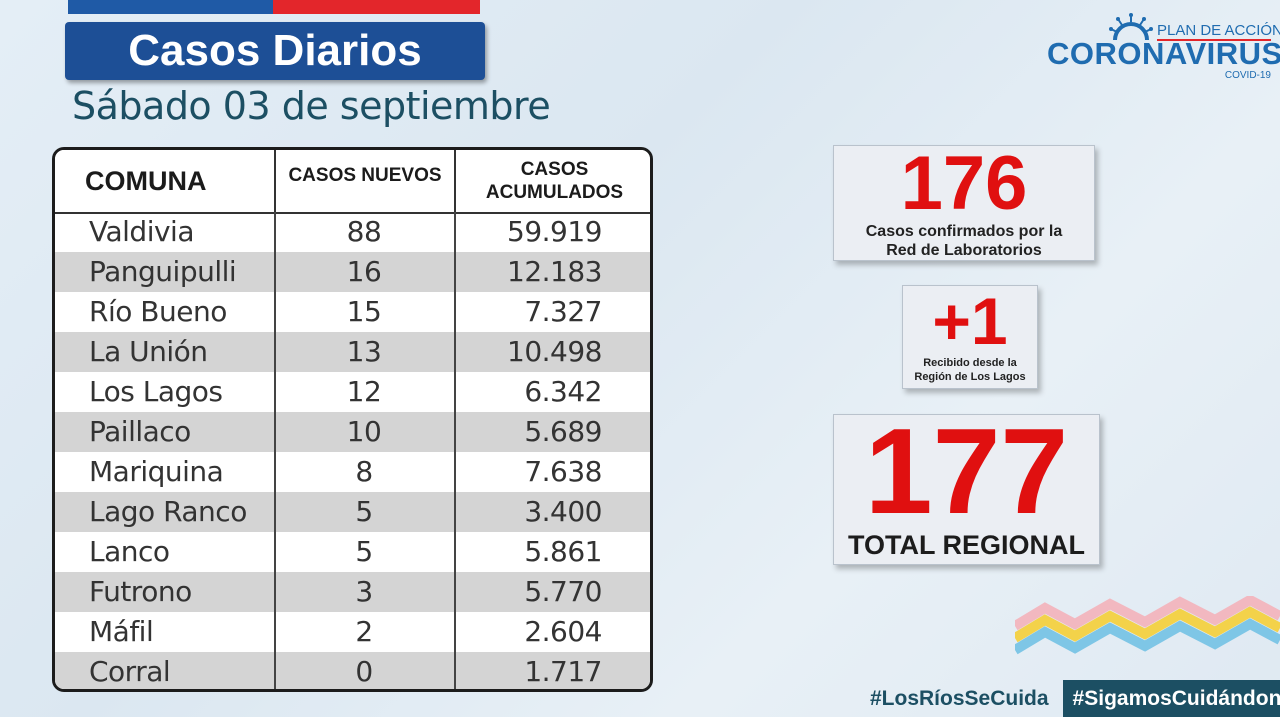  What do you see at coordinates (1214, 40) in the screenshot?
I see `logo-red-line` at bounding box center [1214, 40].